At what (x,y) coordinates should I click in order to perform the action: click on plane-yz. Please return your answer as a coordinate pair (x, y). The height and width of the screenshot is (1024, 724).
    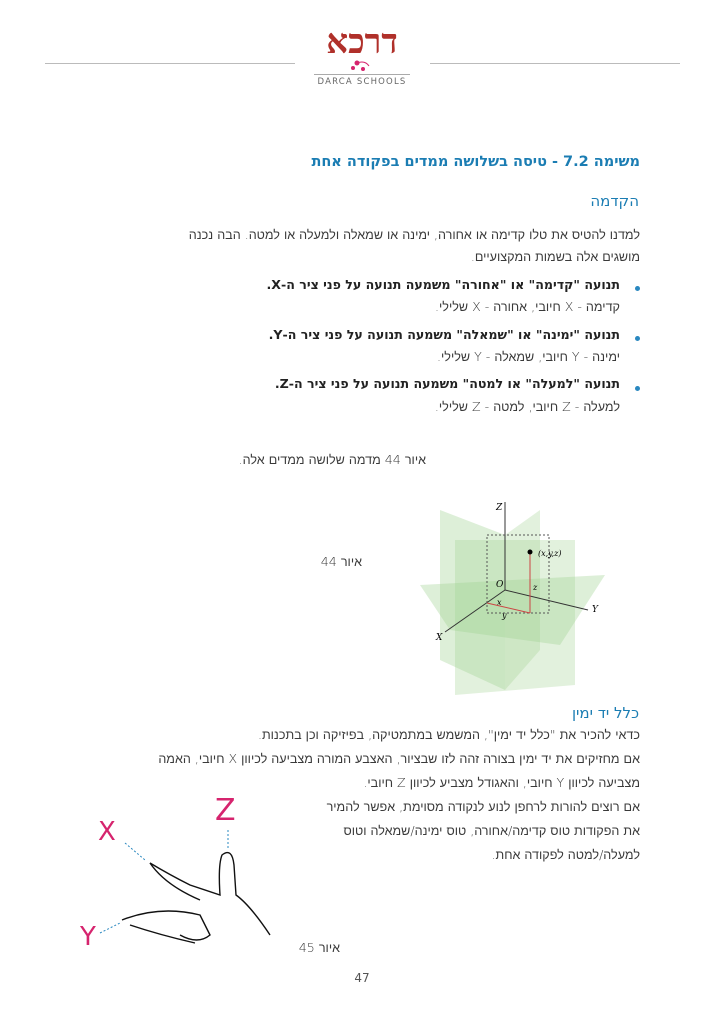
    Looking at the image, I should click on (515, 617).